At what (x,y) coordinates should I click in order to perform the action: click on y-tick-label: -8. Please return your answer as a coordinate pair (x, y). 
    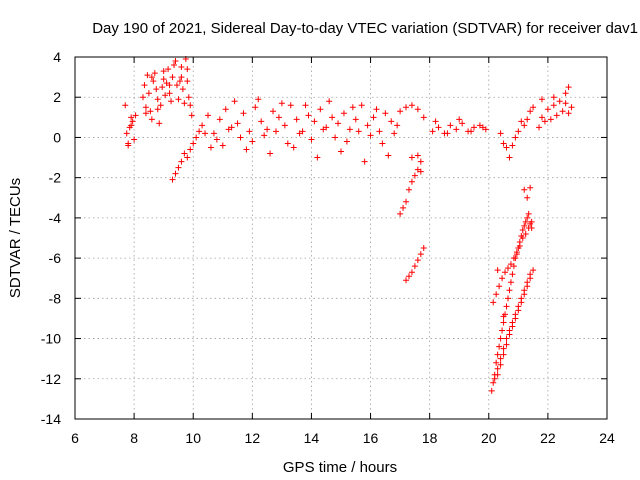
    Looking at the image, I should click on (55, 298).